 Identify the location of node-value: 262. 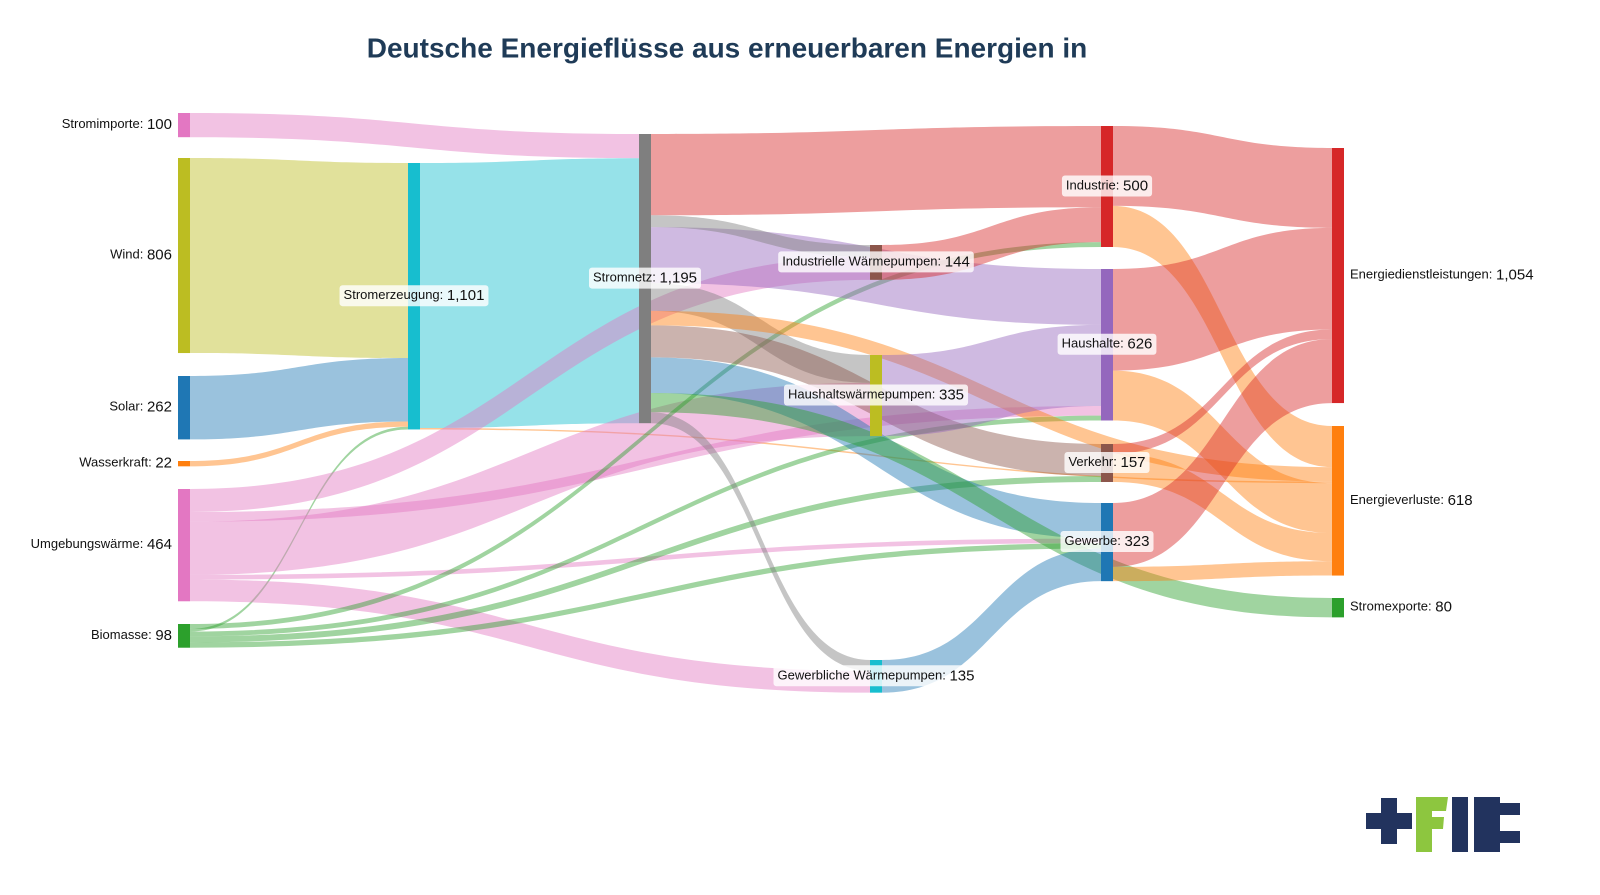
(159, 407).